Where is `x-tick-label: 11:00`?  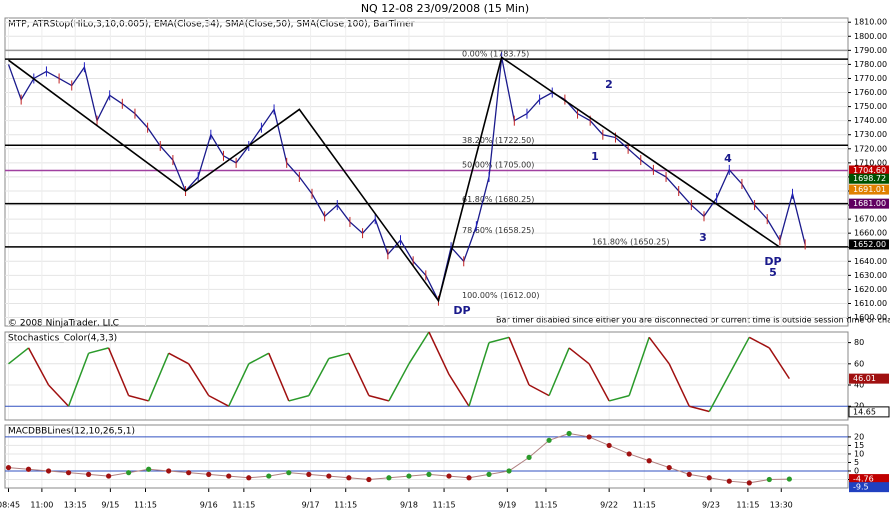
x-tick-label: 11:00 is located at coordinates (41, 505).